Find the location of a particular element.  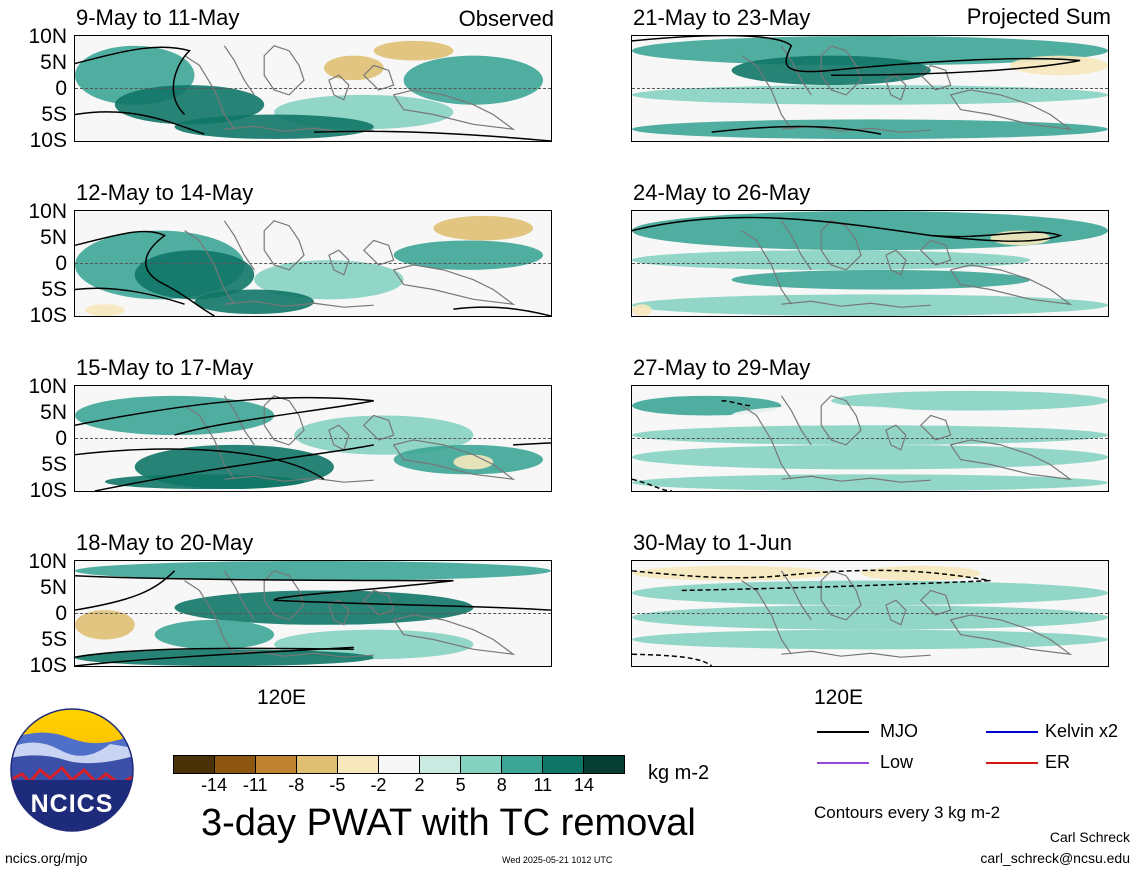

legend-label-low: Low is located at coordinates (897, 762).